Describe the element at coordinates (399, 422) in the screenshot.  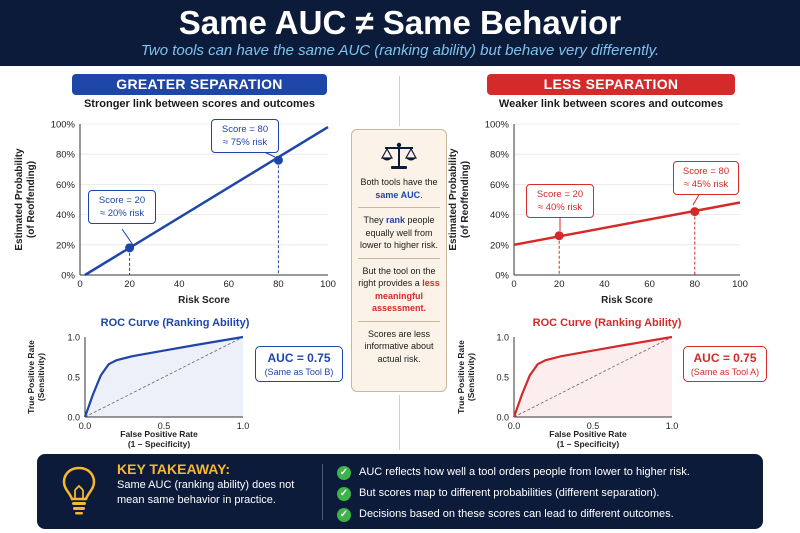
I see `divider-bottom` at that location.